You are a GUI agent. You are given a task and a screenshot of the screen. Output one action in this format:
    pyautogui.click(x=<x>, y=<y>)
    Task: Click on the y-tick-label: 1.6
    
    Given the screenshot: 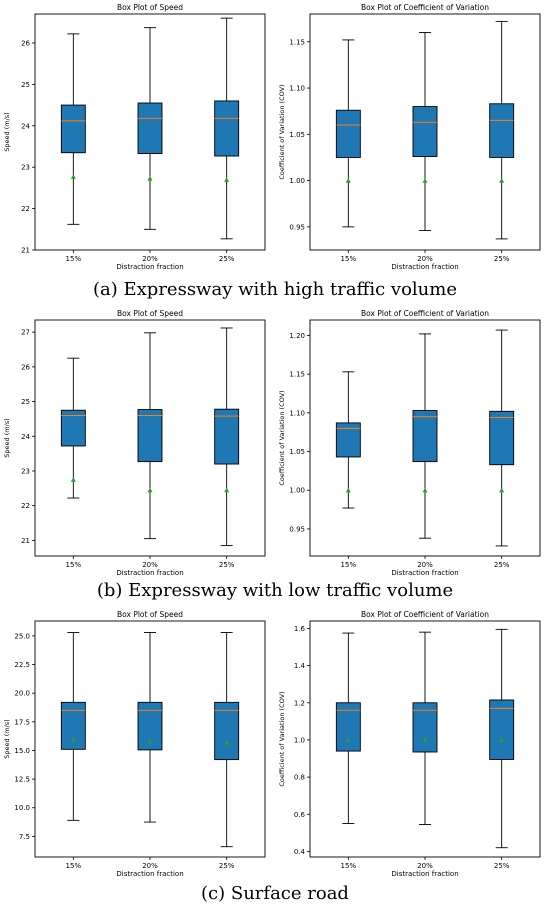 What is the action you would take?
    pyautogui.click(x=300, y=629)
    